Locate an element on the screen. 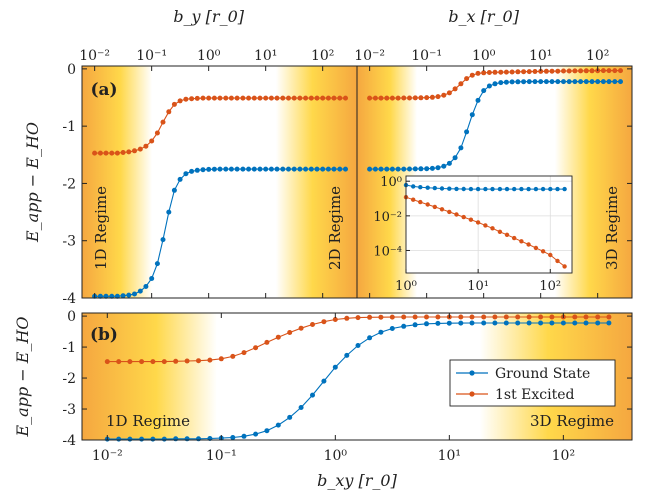 This screenshot has width=664, height=498. a-ytick-label: 0 is located at coordinates (71, 70).